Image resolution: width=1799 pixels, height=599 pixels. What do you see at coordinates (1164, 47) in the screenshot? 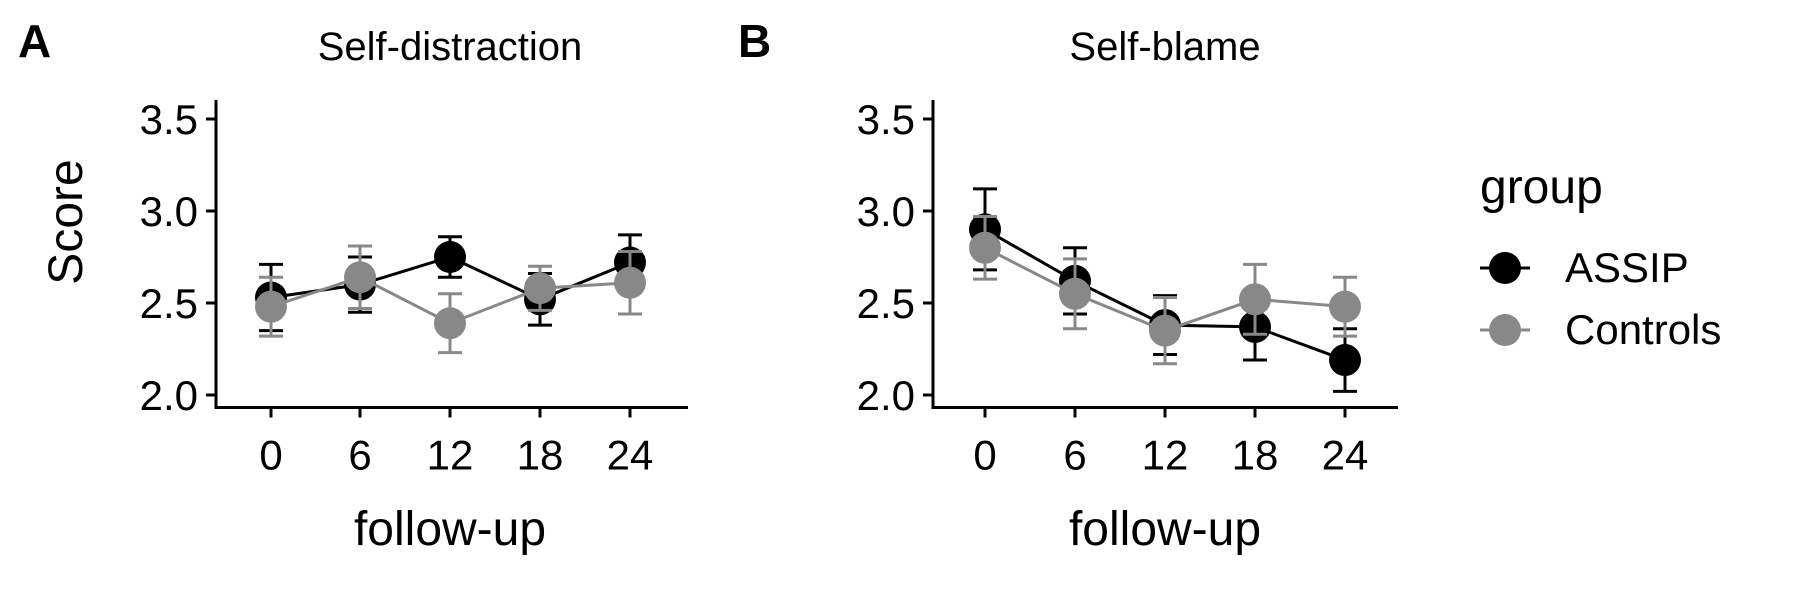
I see `chart-title-self-blame: Self-blame` at bounding box center [1164, 47].